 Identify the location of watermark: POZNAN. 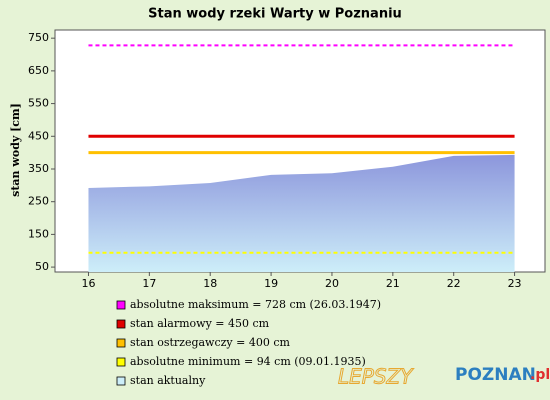
(495, 375).